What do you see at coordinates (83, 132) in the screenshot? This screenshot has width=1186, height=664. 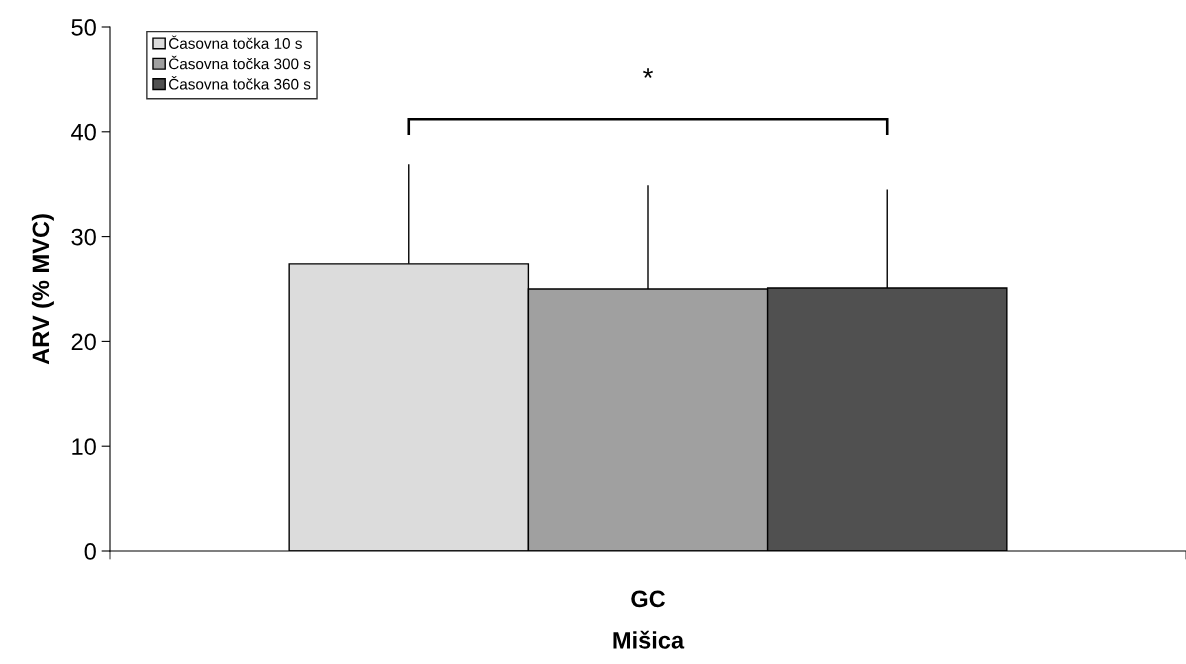 I see `y-tick-label: 40` at bounding box center [83, 132].